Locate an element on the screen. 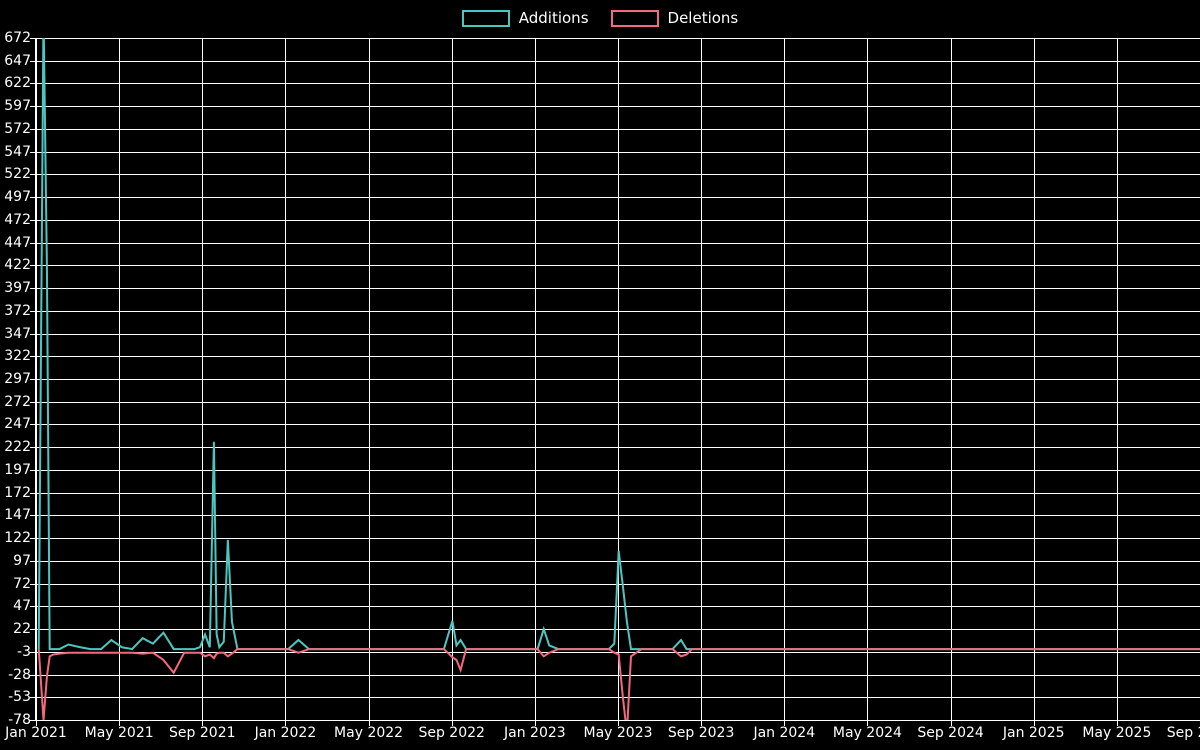 This screenshot has height=750, width=1200. y-tick-label: 72 is located at coordinates (22, 583).